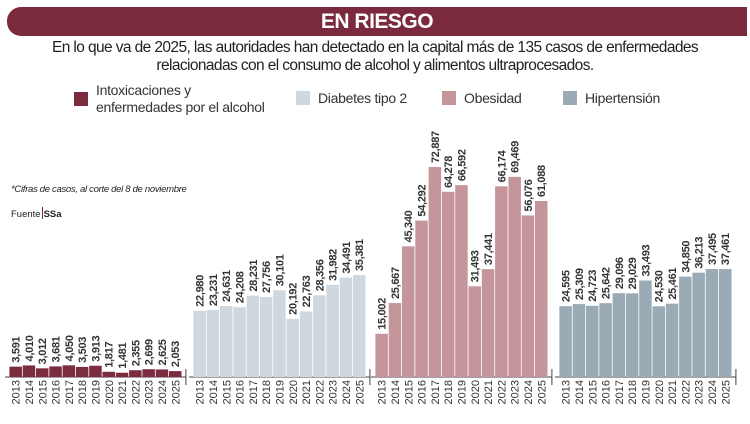  I want to click on value-label: 22,980, so click(201, 291).